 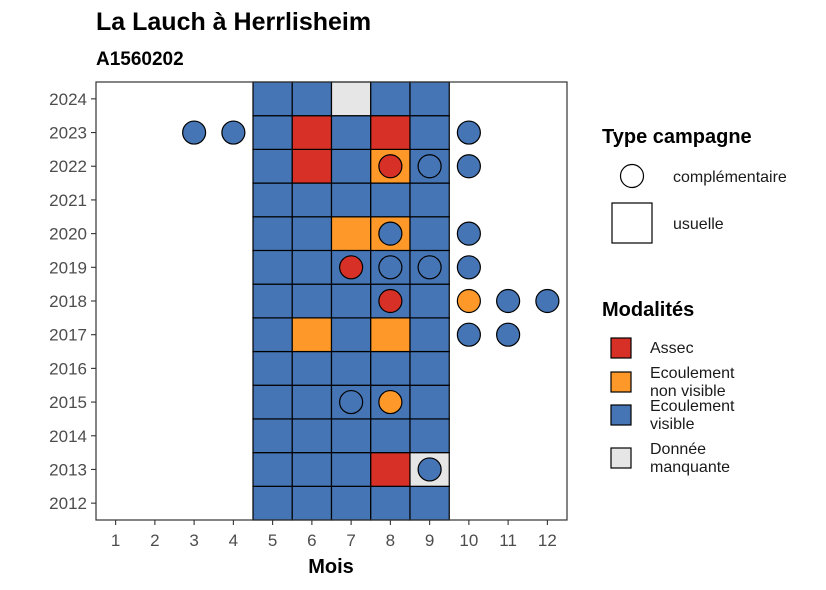 I want to click on y-tick-label-2020: 2020, so click(x=68, y=234).